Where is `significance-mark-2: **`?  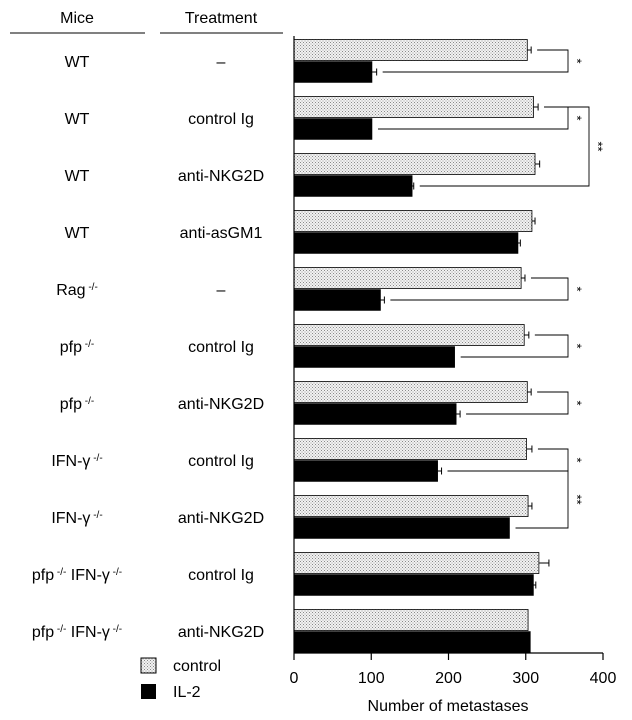 significance-mark-2: ** is located at coordinates (598, 146).